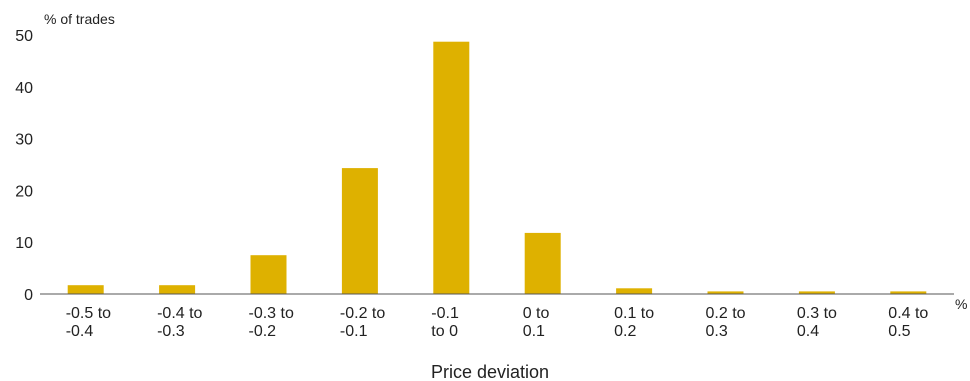 The height and width of the screenshot is (381, 970). Describe the element at coordinates (362, 322) in the screenshot. I see `x-tick-label: -0.2 to -0.1` at that location.